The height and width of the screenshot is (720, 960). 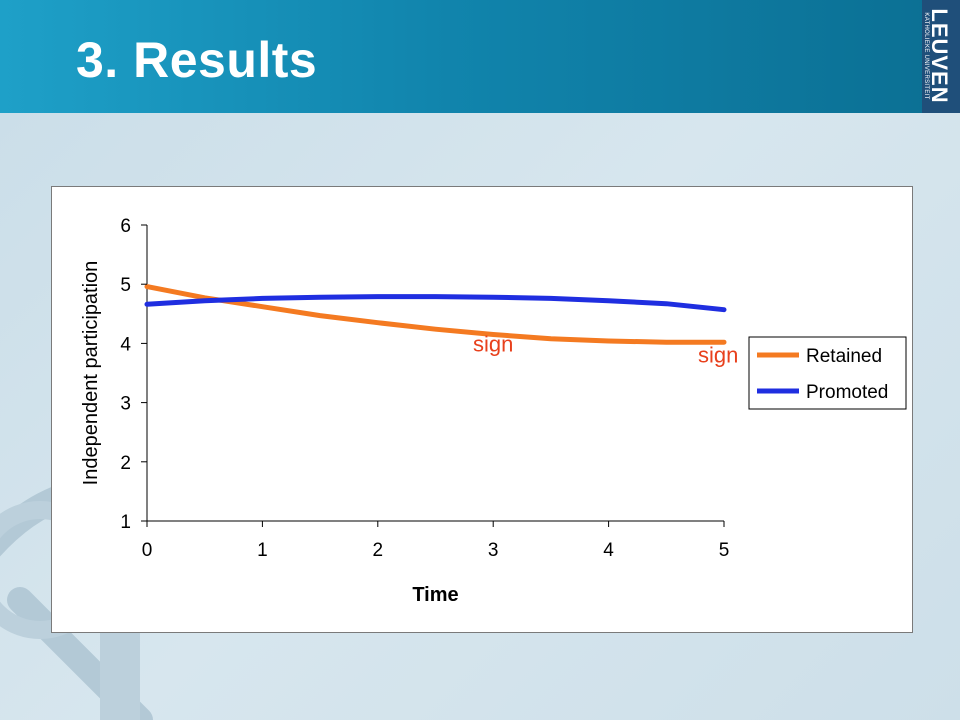 What do you see at coordinates (125, 285) in the screenshot?
I see `y-tick-label: 5` at bounding box center [125, 285].